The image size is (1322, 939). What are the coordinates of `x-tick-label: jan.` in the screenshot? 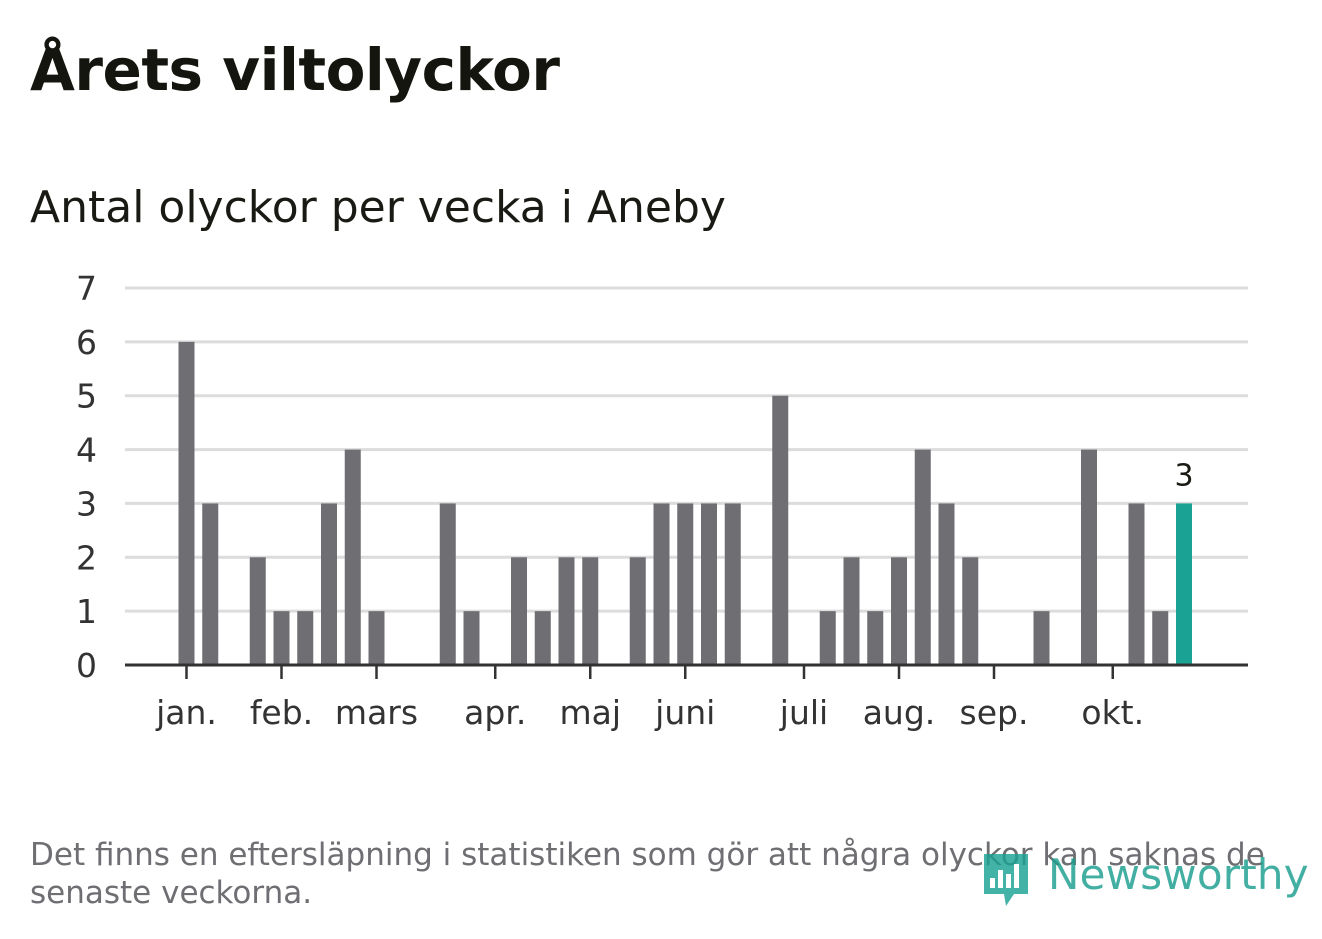 It's located at (186, 712).